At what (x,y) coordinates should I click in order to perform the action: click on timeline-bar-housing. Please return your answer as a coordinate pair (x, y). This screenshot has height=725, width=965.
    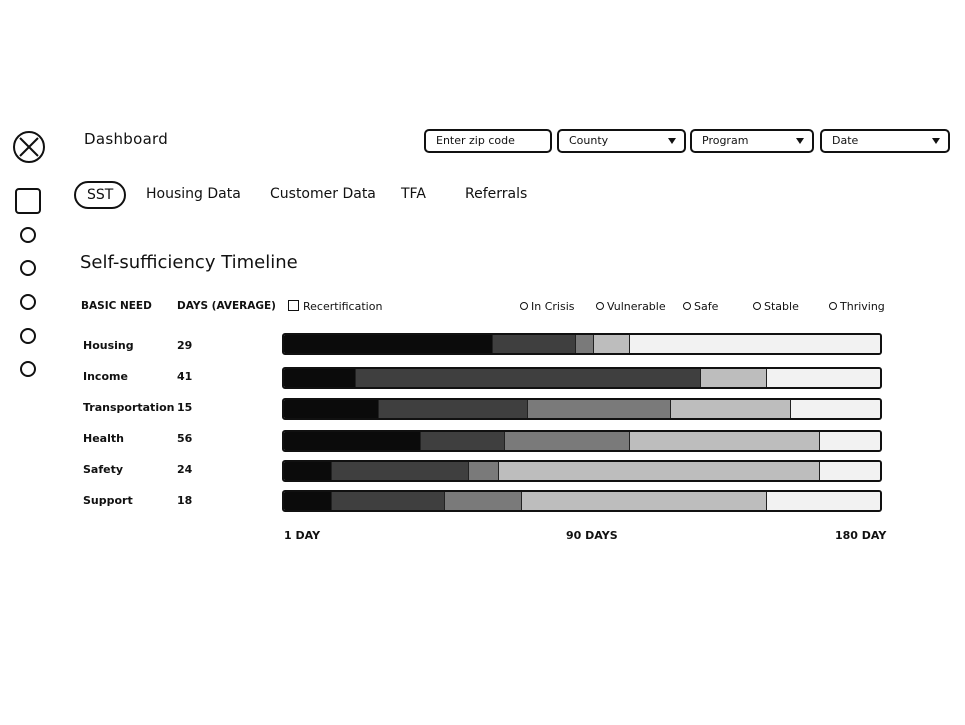
    Looking at the image, I should click on (582, 344).